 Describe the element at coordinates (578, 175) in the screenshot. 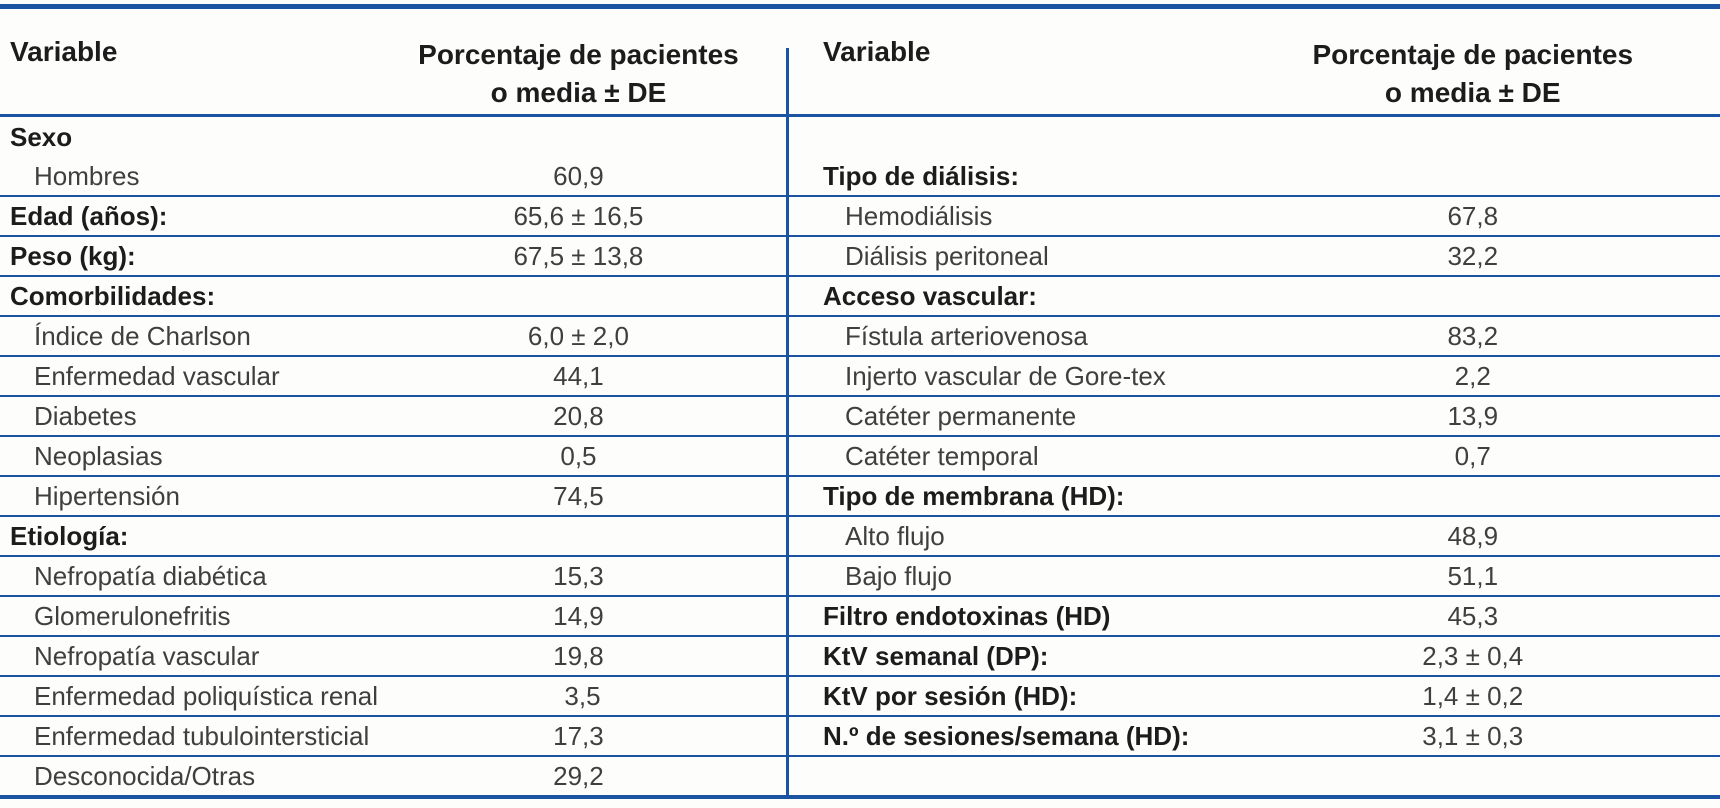

I see `row-value: 60,9` at that location.